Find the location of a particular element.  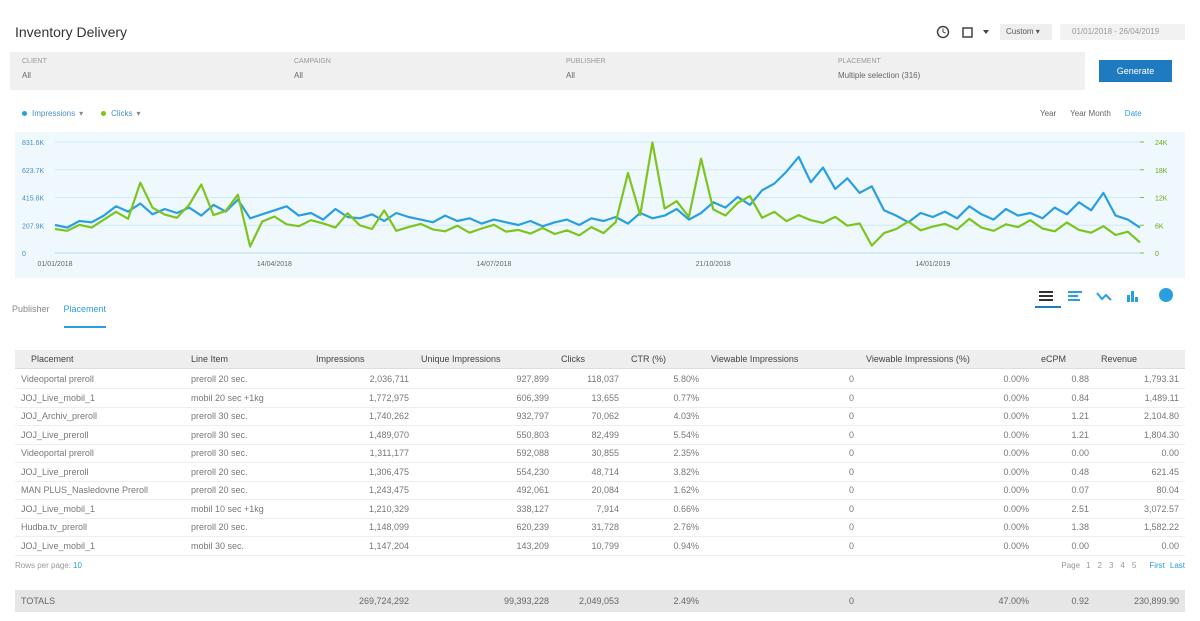

y-tick-label: 415.8K is located at coordinates (33, 199).